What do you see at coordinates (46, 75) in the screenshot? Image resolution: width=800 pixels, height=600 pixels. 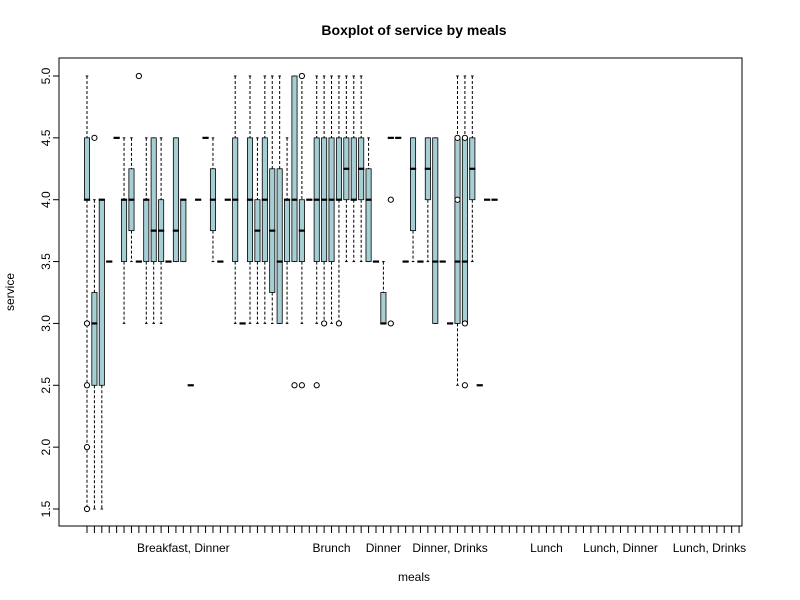 I see `y-tick-label: 5.0` at bounding box center [46, 75].